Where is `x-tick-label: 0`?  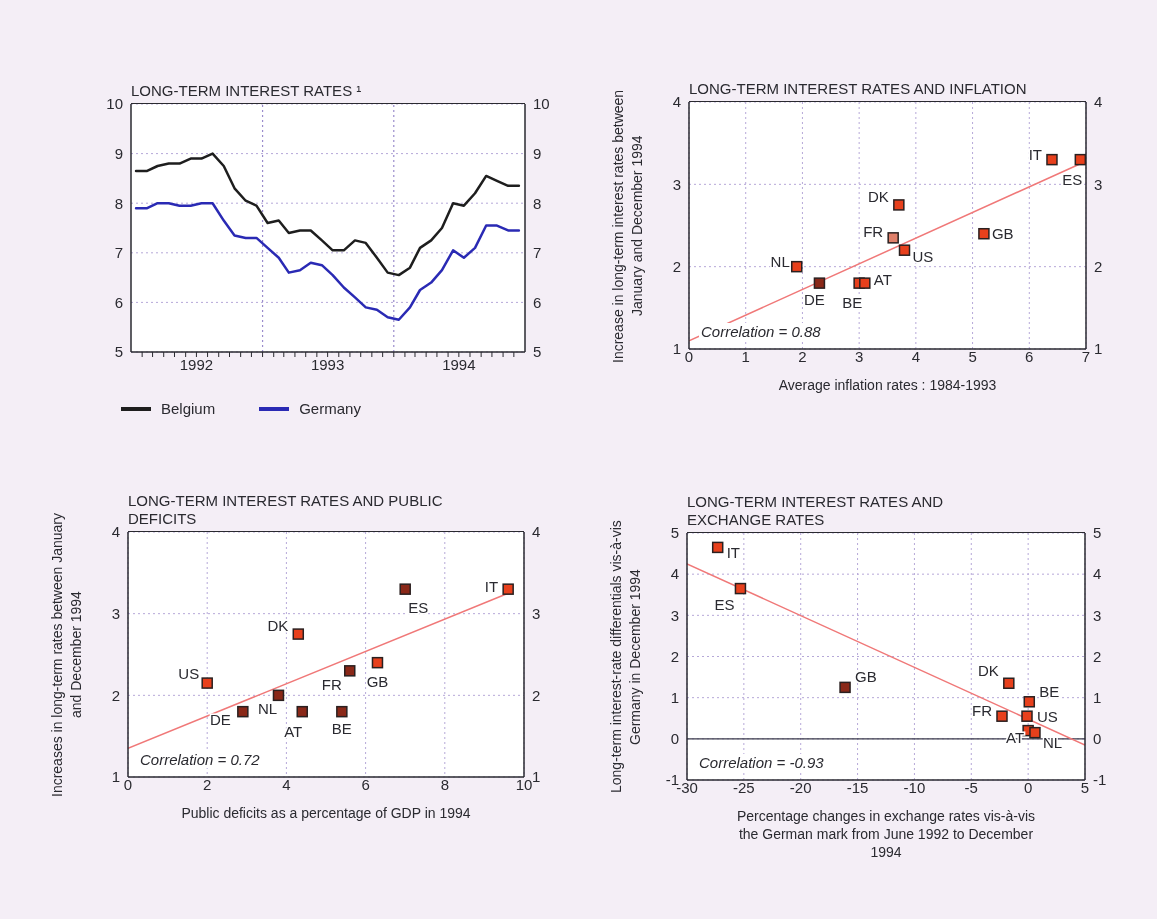
x-tick-label: 0 is located at coordinates (1028, 787).